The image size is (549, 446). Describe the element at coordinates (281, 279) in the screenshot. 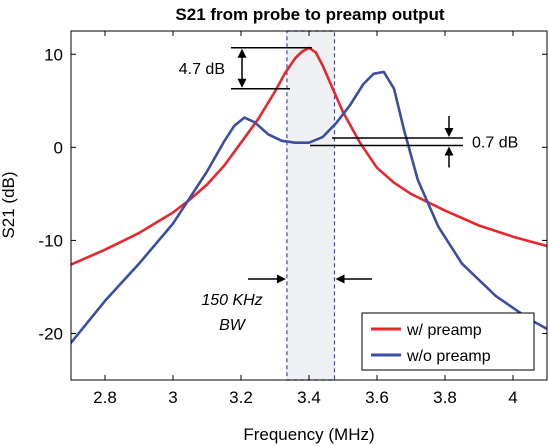

I see `bw-arrowhead-right` at that location.